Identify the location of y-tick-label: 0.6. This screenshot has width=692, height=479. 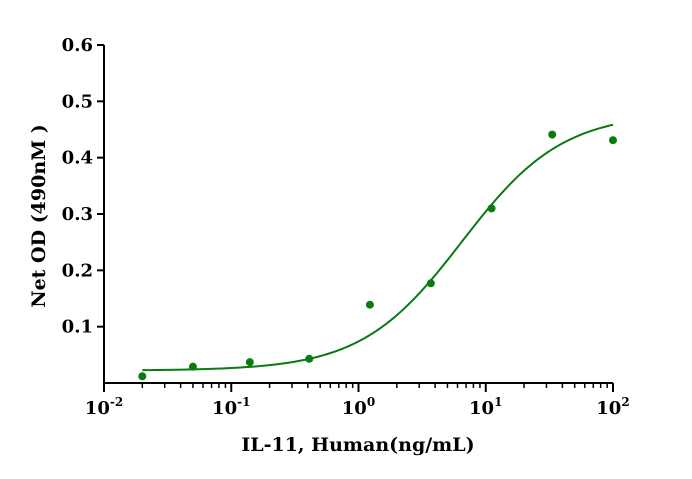
(77, 45).